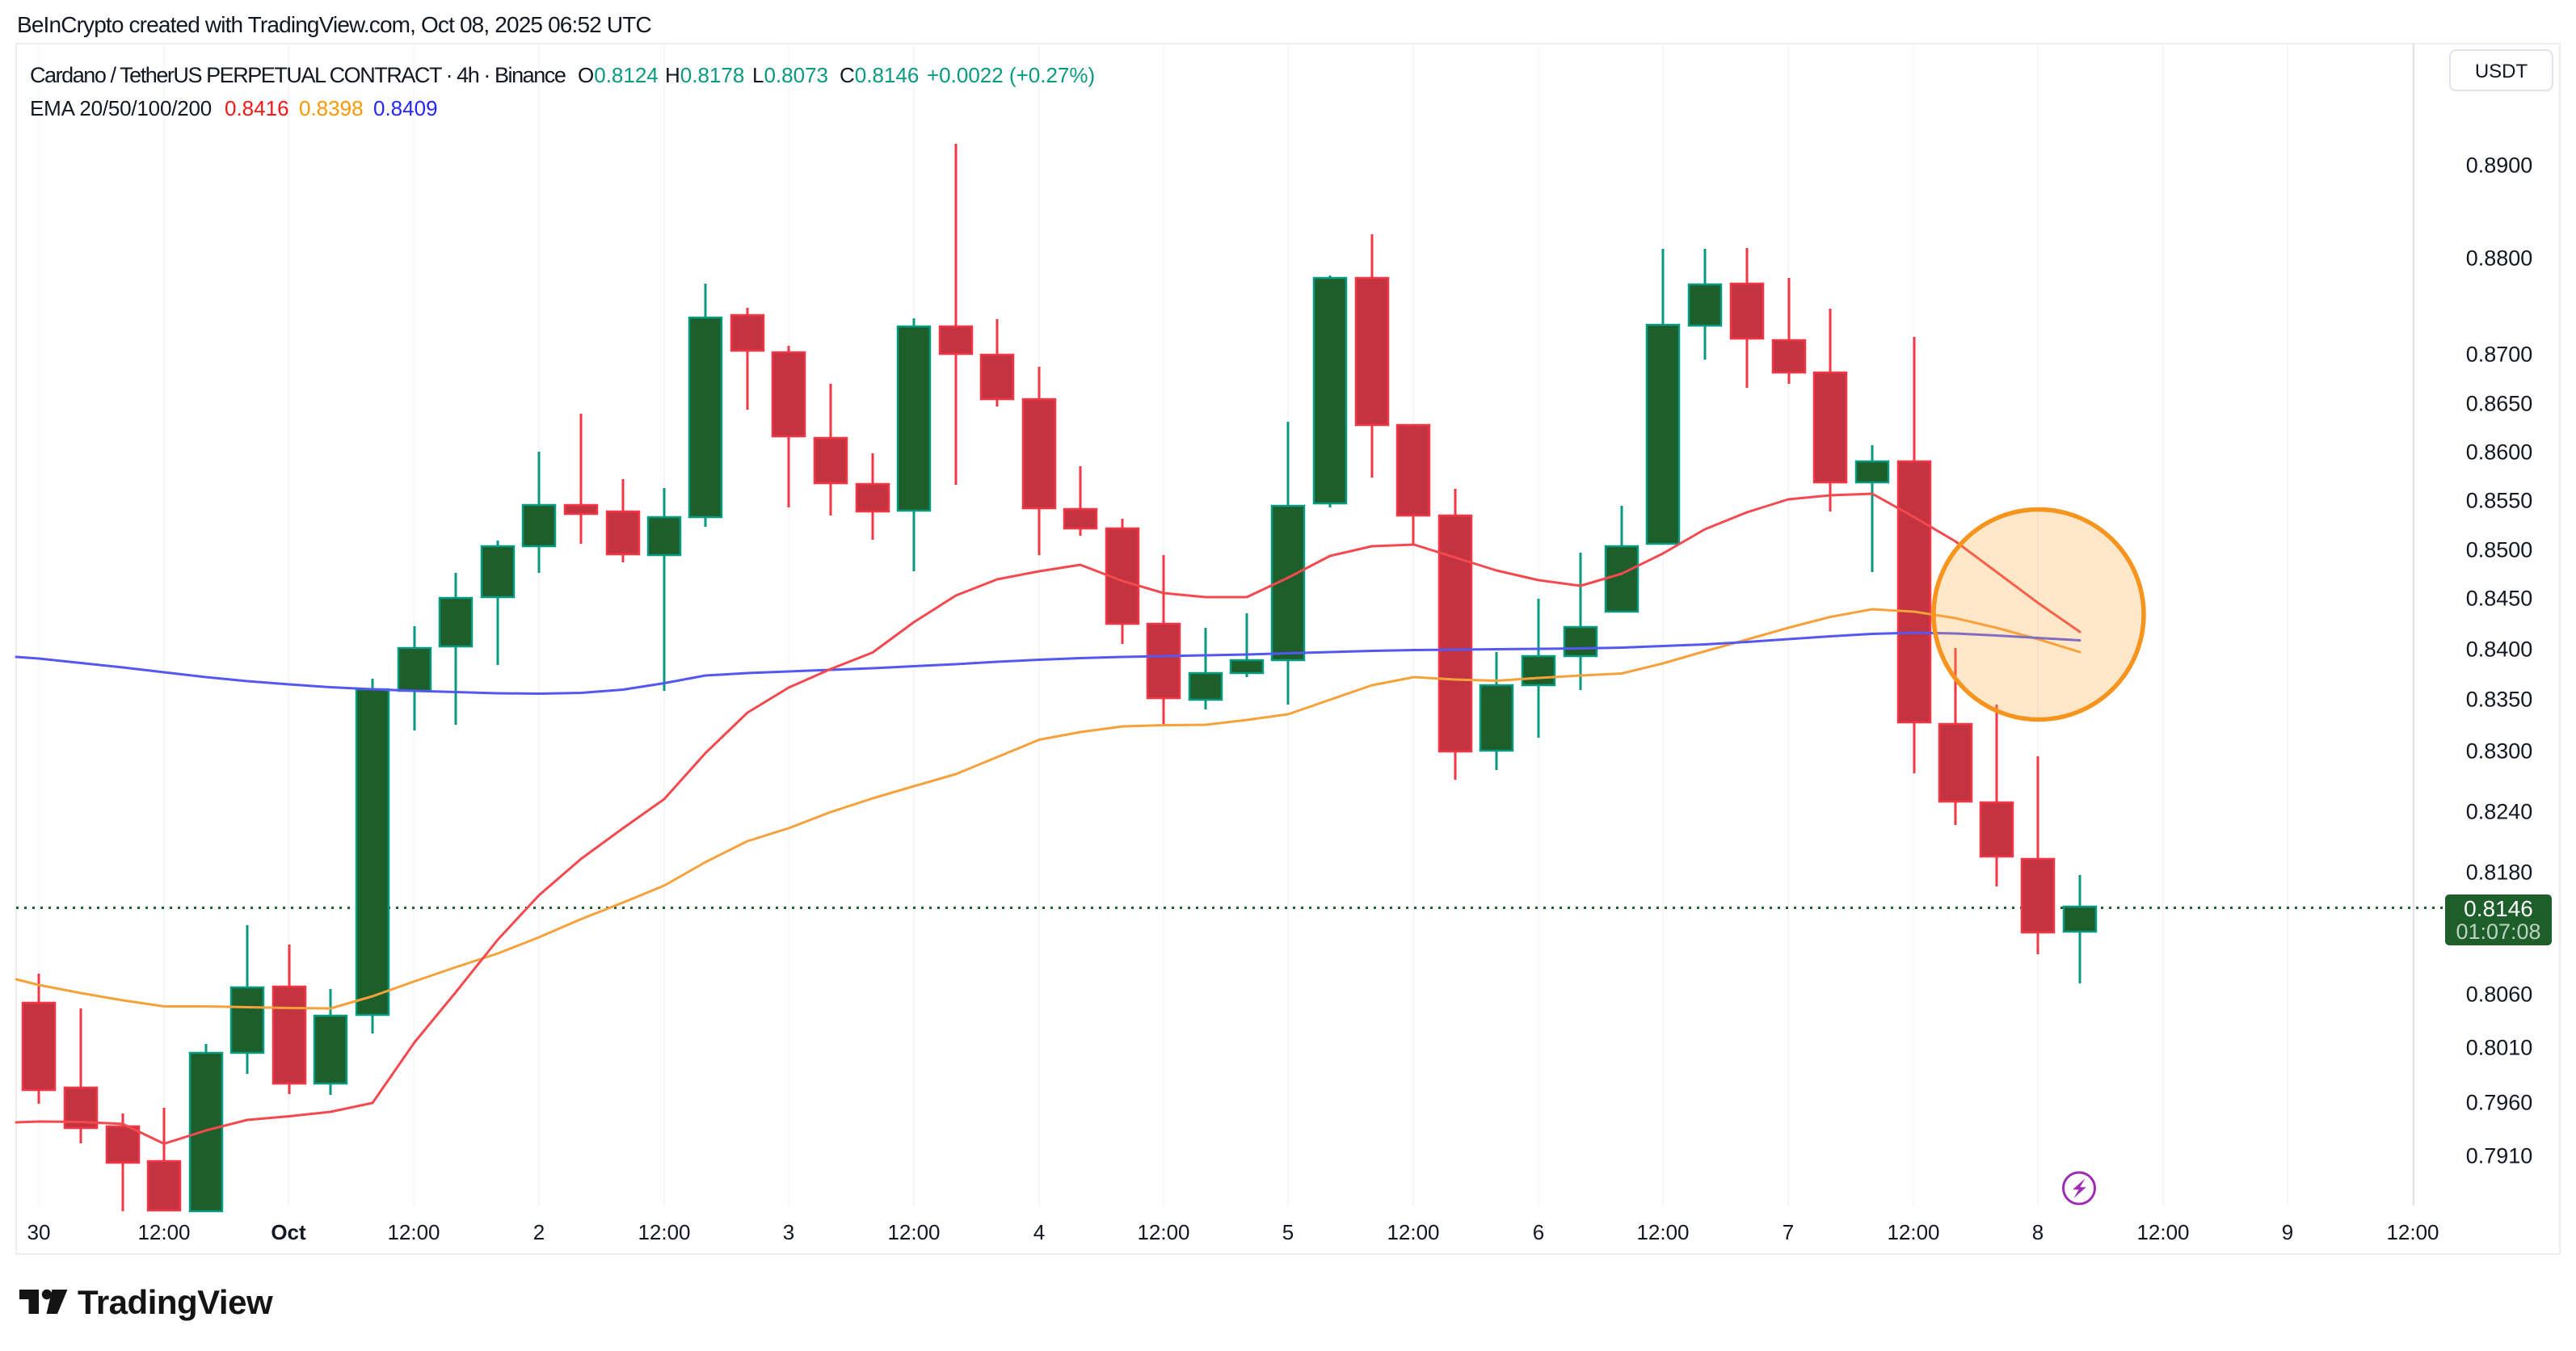  Describe the element at coordinates (288, 1232) in the screenshot. I see `svg-text: Oct` at that location.